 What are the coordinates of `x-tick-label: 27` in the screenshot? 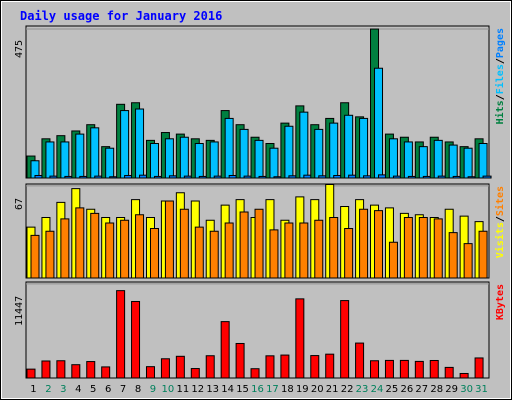 It's located at (421, 389).